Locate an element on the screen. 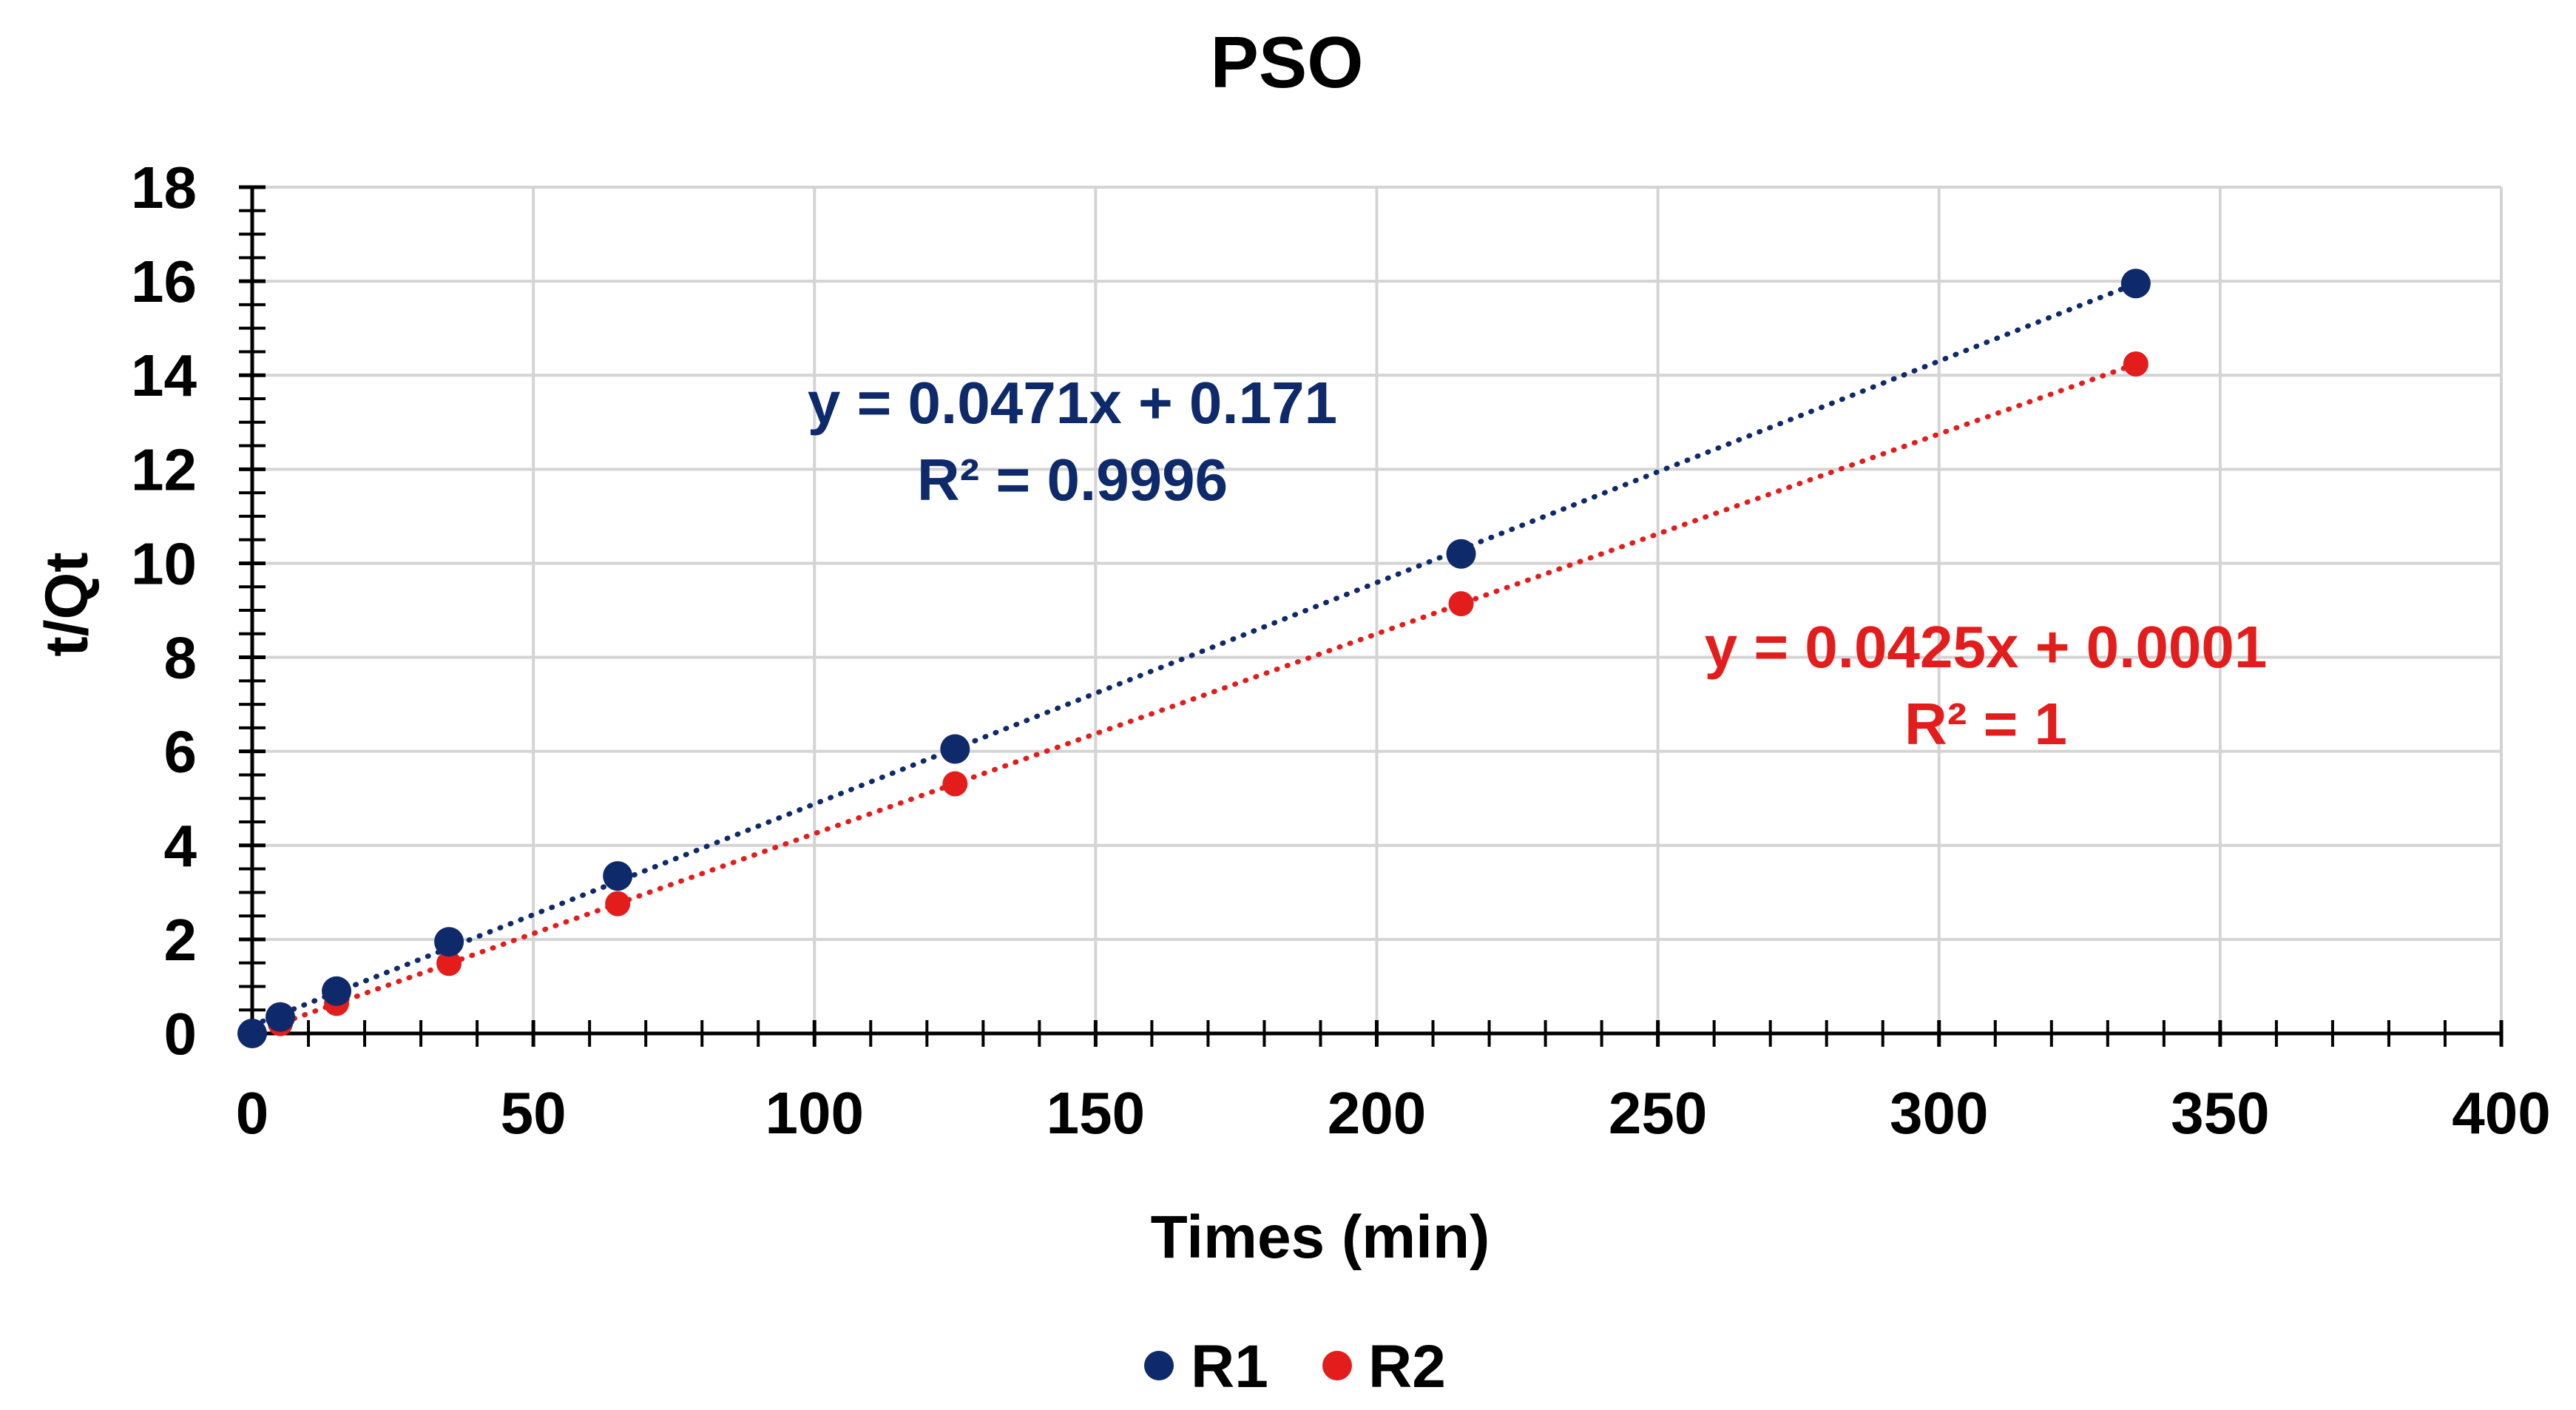 The image size is (2576, 1410). x-tick-label-100: 100 is located at coordinates (814, 1113).